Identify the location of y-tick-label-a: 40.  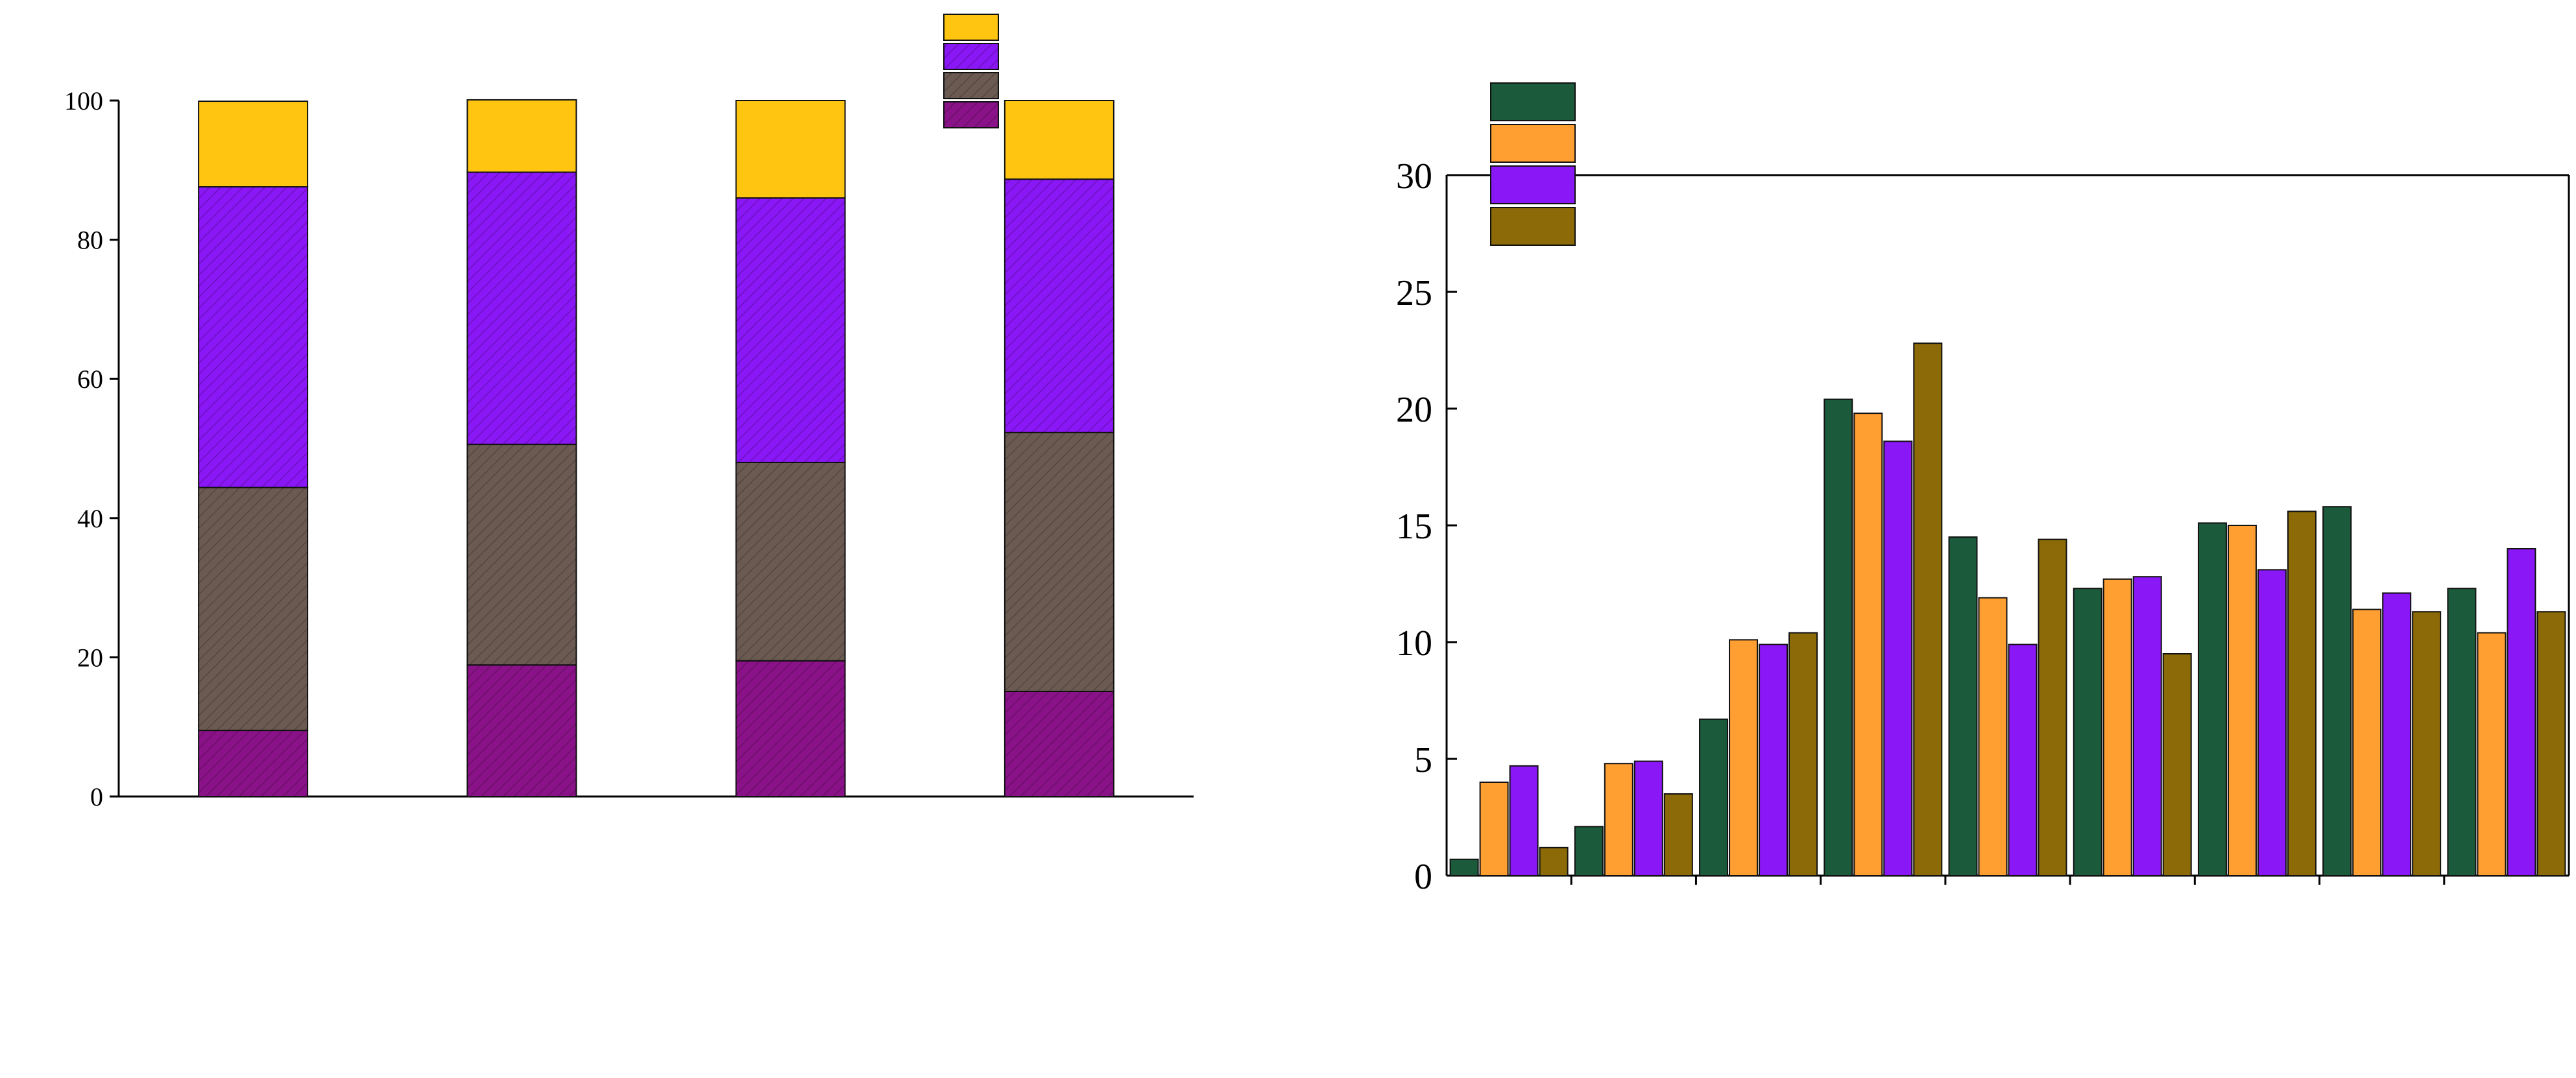
(90, 518).